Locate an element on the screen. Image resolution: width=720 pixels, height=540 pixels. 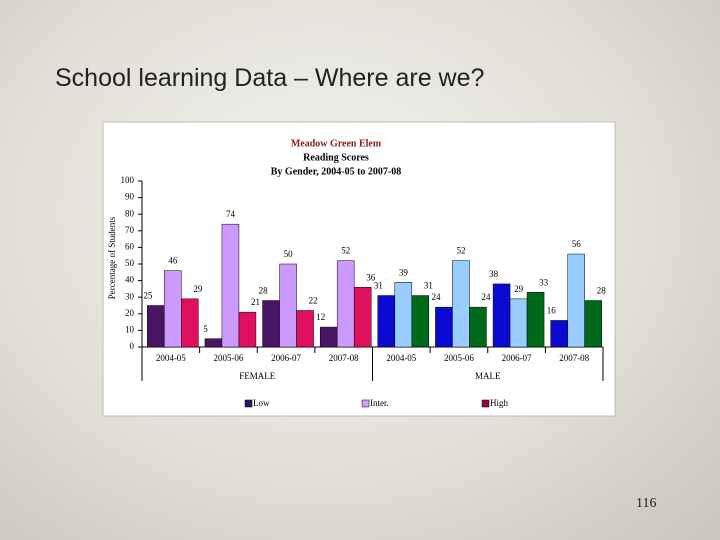
value-label: 16 is located at coordinates (552, 311).